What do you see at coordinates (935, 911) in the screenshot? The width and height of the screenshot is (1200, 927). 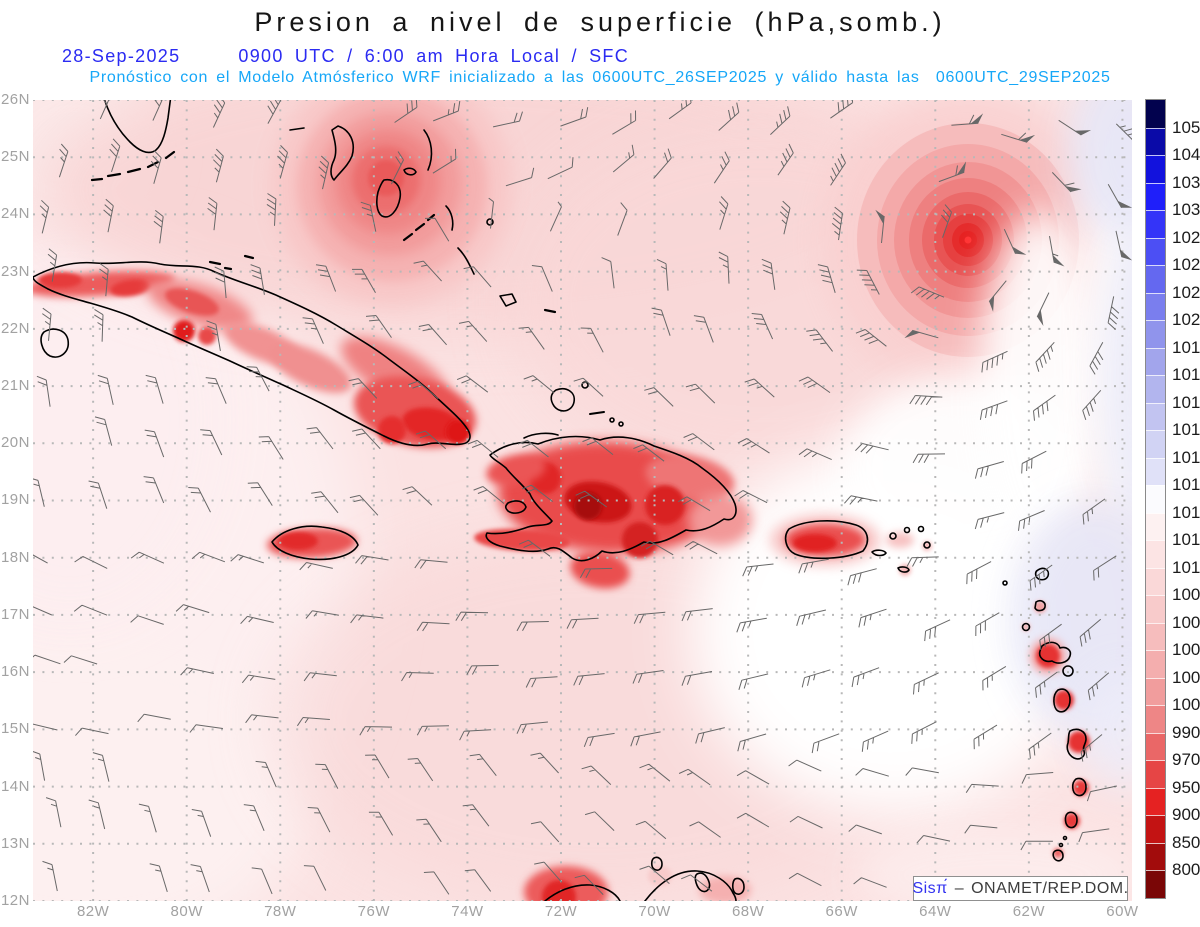 I see `lon-tick: 64W` at bounding box center [935, 911].